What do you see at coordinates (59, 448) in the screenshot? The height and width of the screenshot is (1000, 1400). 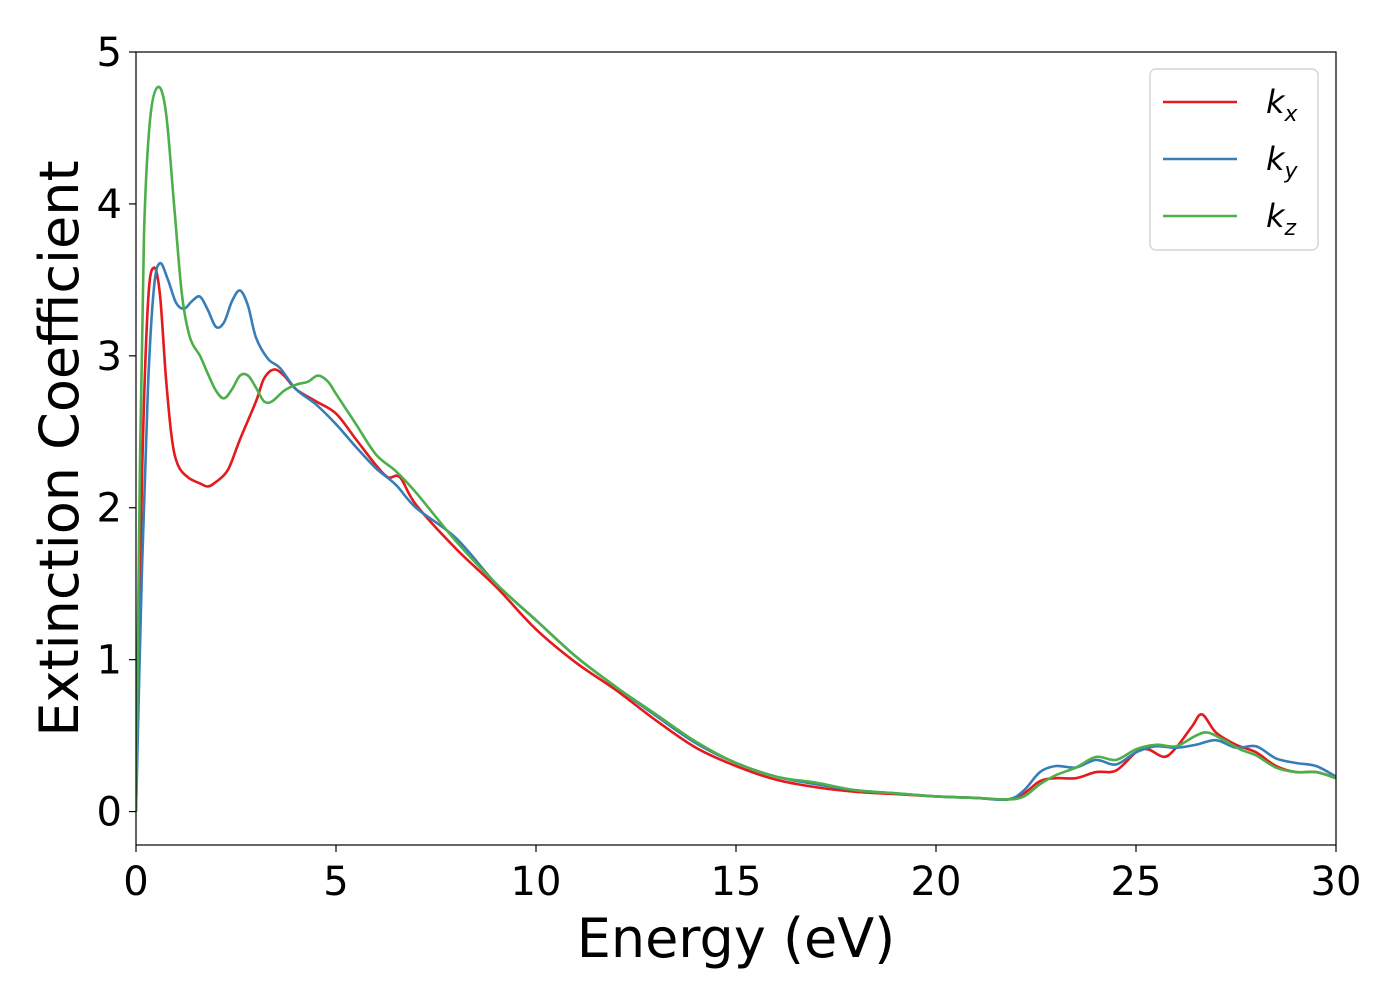 I see `y-axis-label: Extinction Coefficient` at bounding box center [59, 448].